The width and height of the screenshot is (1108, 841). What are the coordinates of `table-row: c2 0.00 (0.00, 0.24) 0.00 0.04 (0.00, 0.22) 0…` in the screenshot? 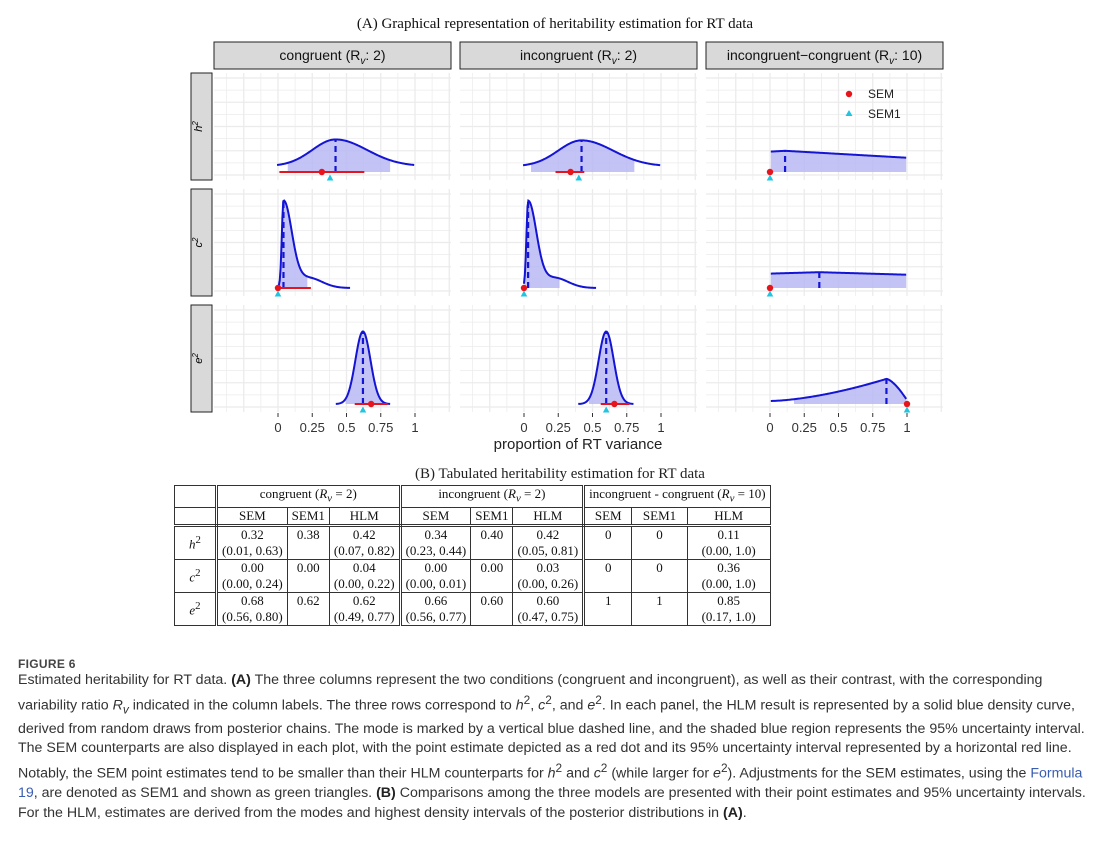 It's located at (472, 575).